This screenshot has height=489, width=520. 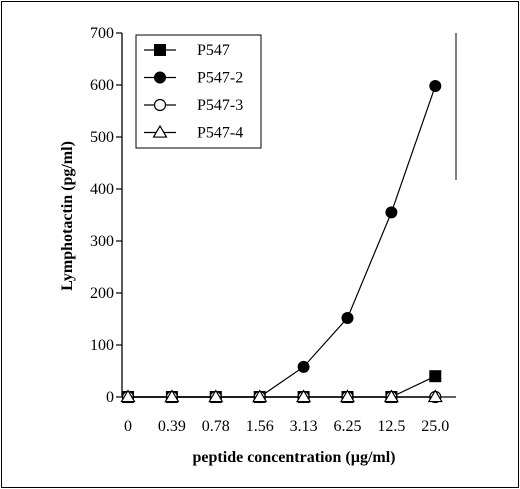 I want to click on y-tick-label: 100, so click(x=102, y=345).